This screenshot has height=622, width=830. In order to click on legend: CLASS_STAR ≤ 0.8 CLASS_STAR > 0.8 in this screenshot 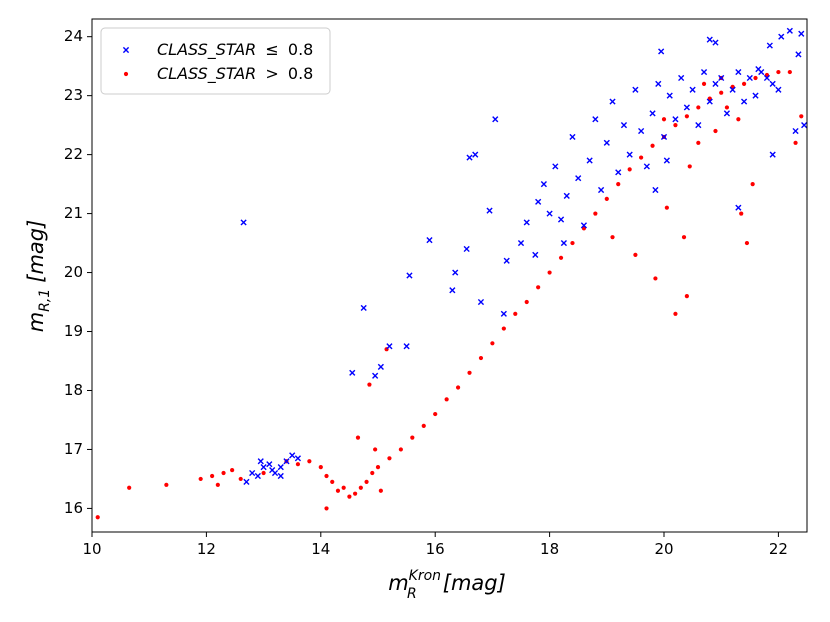, I will do `click(215, 61)`.